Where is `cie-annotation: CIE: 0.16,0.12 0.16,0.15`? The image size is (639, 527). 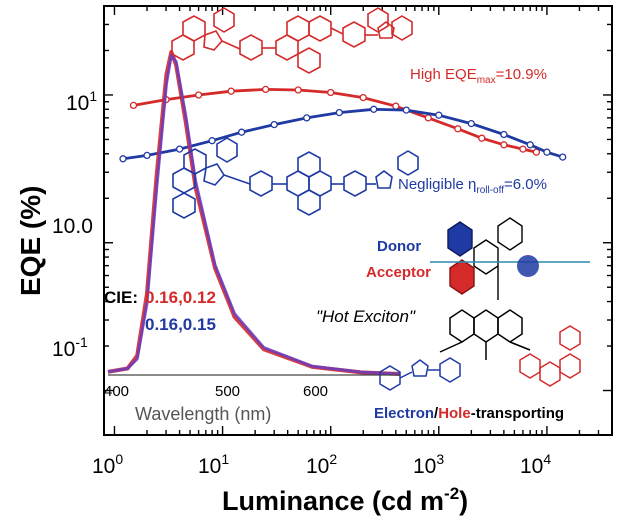
cie-annotation: CIE: 0.16,0.12 0.16,0.15 is located at coordinates (160, 311).